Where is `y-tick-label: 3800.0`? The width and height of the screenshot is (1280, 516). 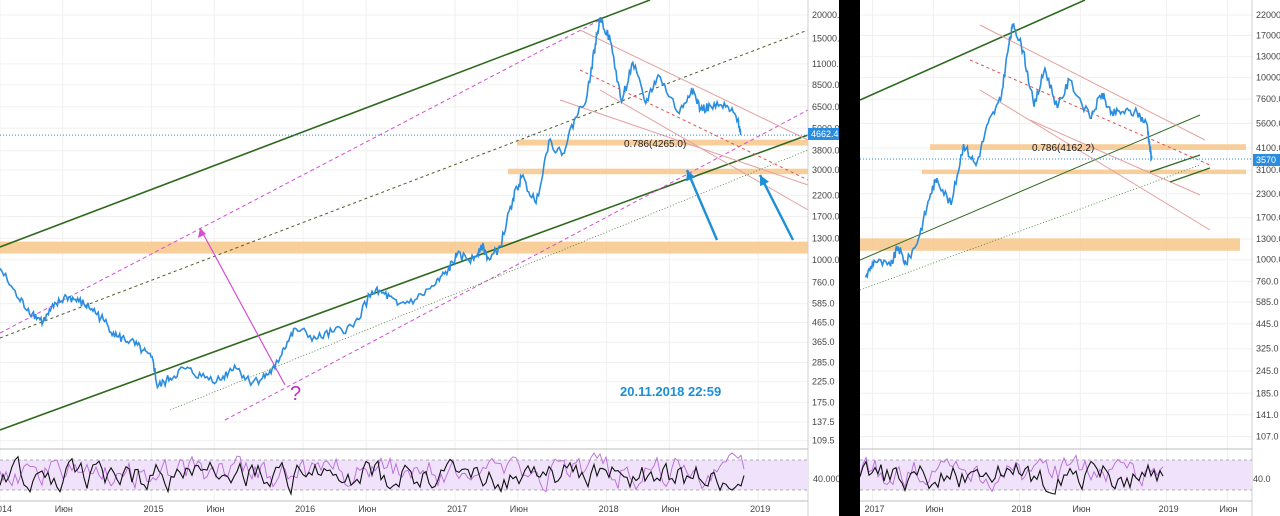
y-tick-label: 3800.0 is located at coordinates (825, 151).